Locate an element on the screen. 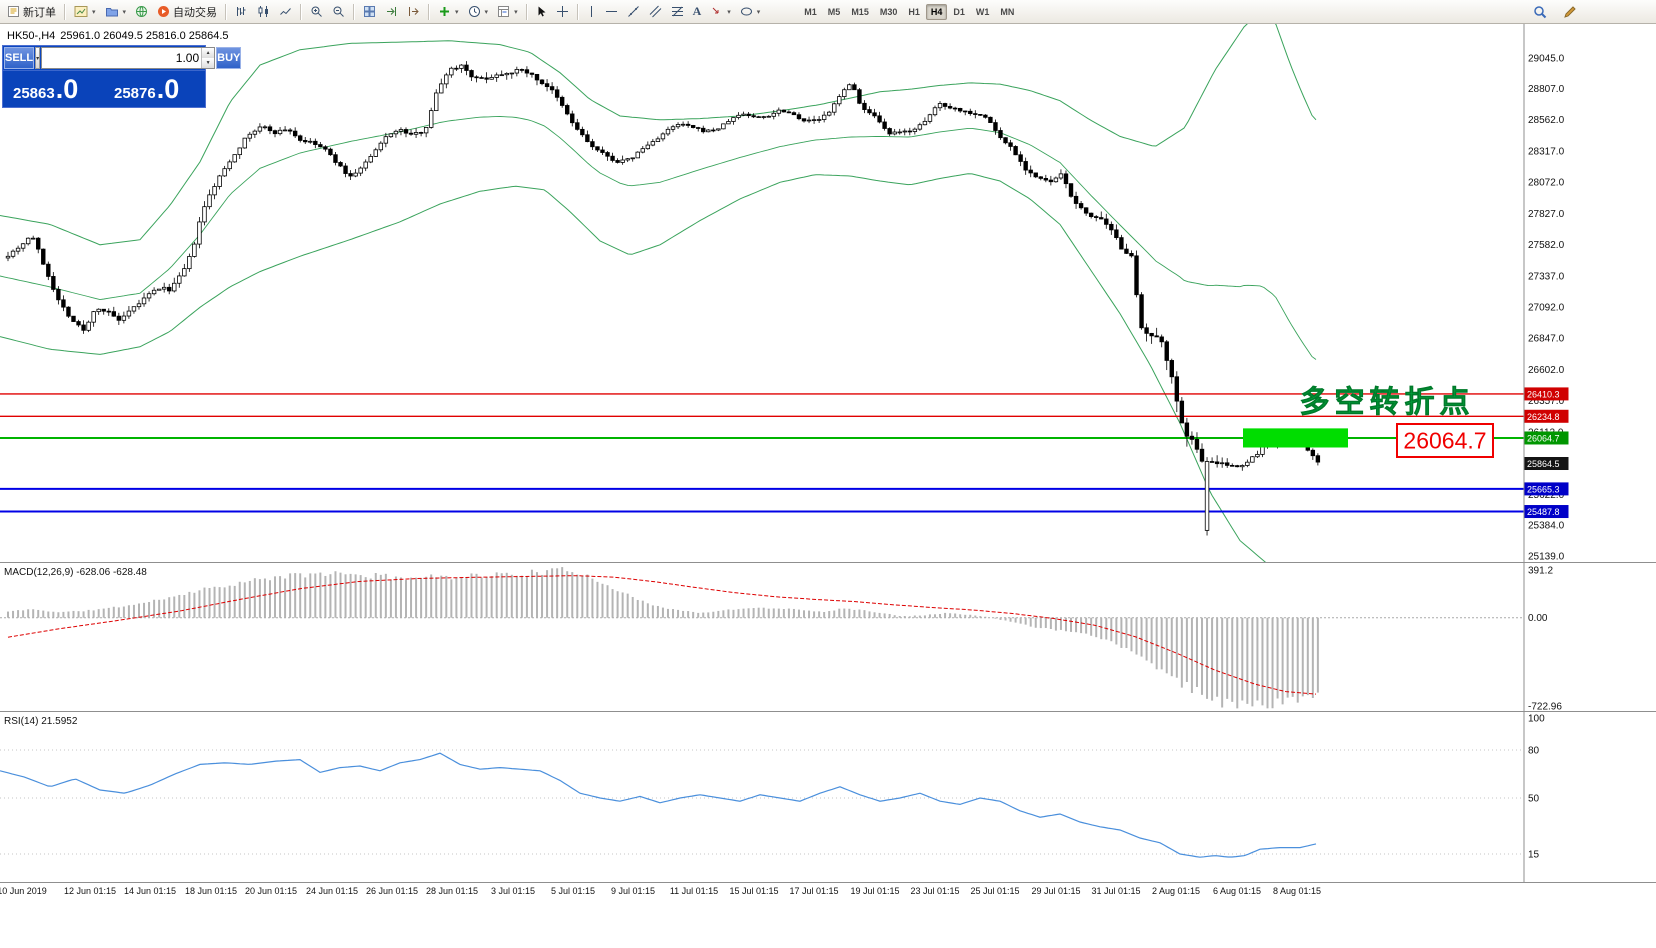  timeframe-button-h1: H1 is located at coordinates (914, 12).